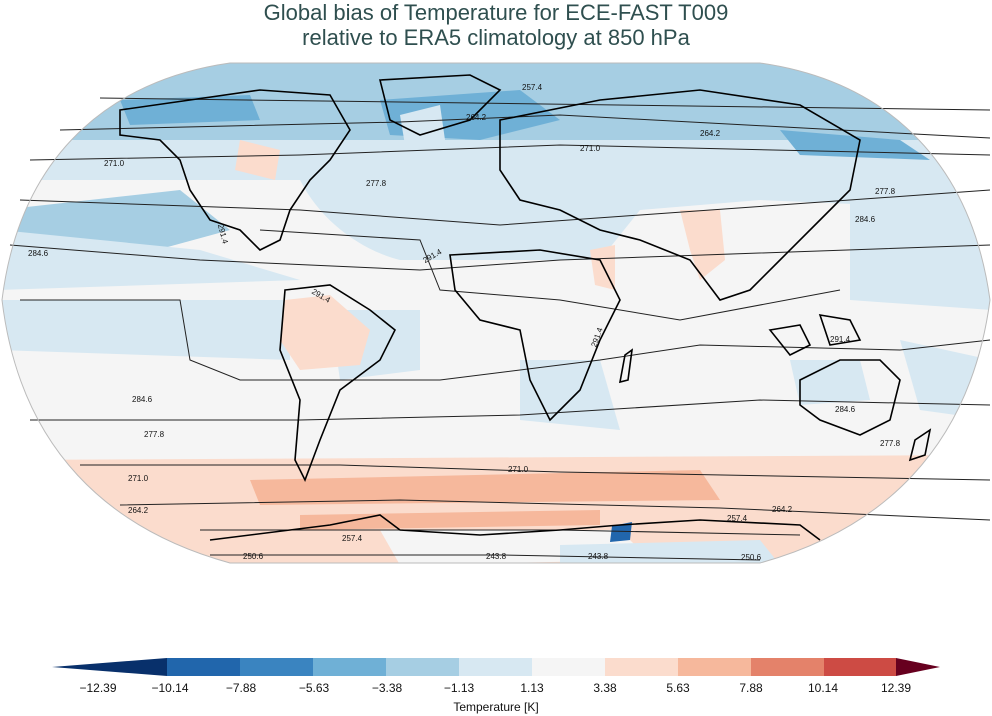 The height and width of the screenshot is (716, 992). Describe the element at coordinates (823, 688) in the screenshot. I see `tick-label: 10.14` at that location.